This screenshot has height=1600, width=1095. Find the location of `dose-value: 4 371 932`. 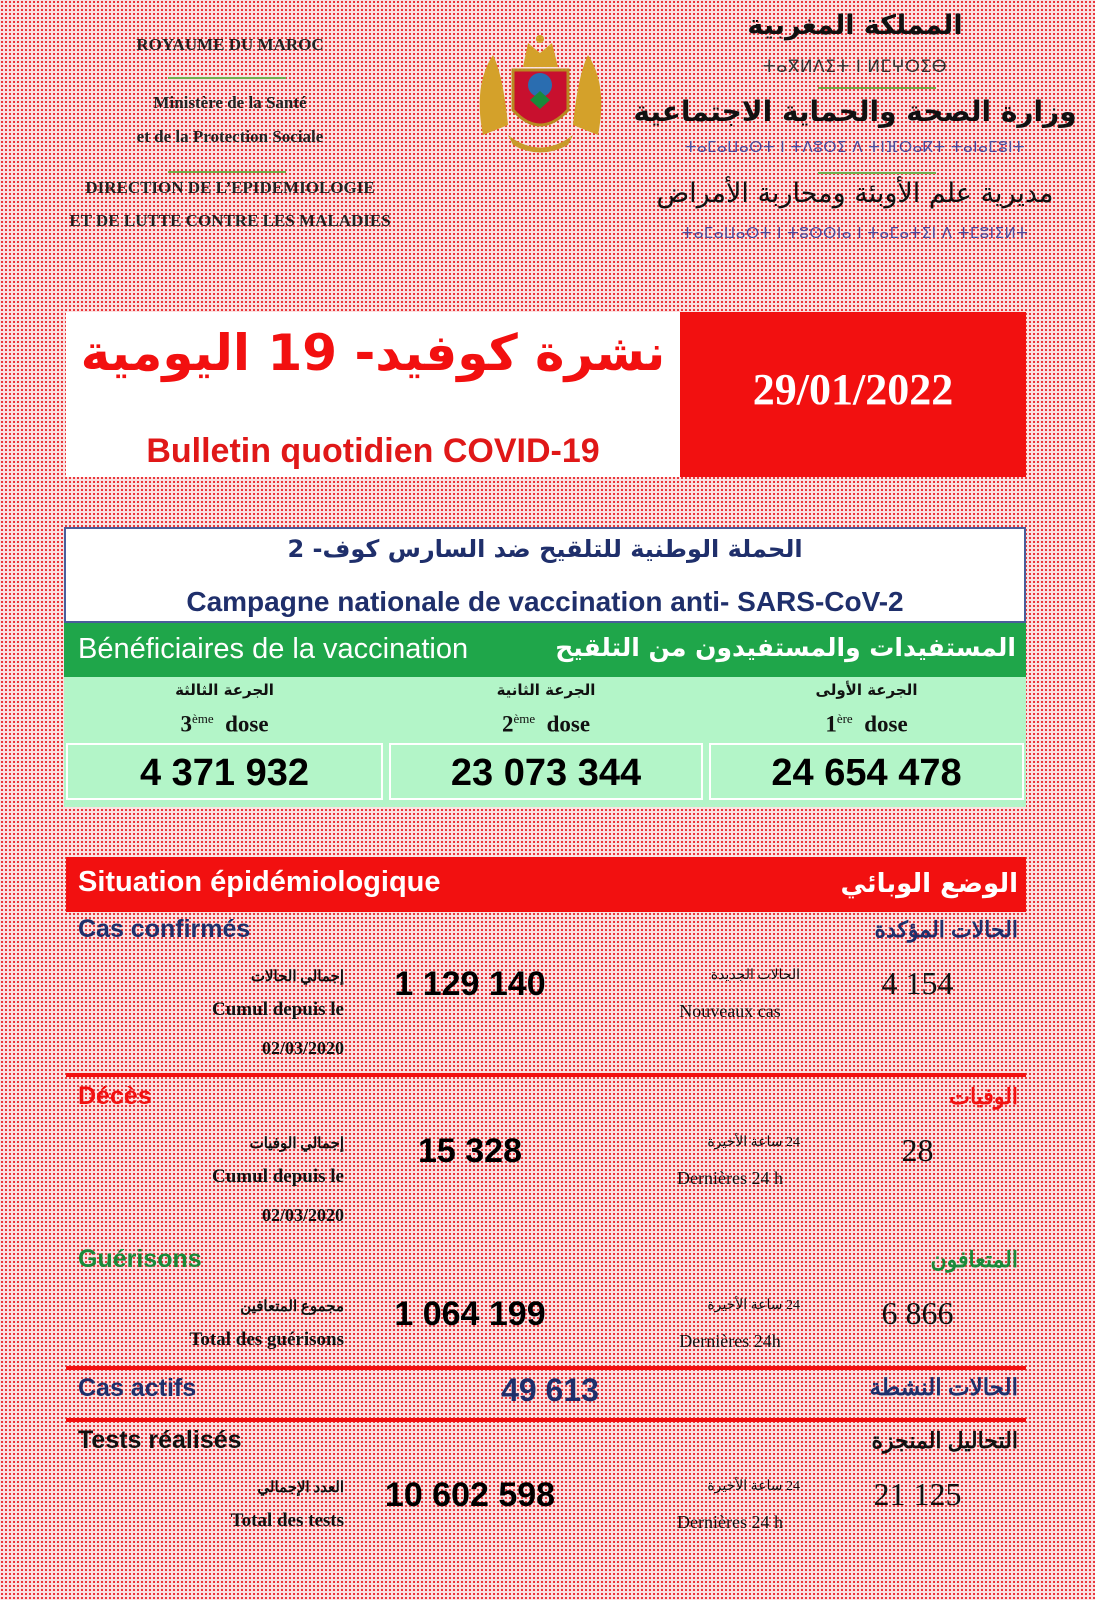

dose-value: 4 371 932 is located at coordinates (224, 771).